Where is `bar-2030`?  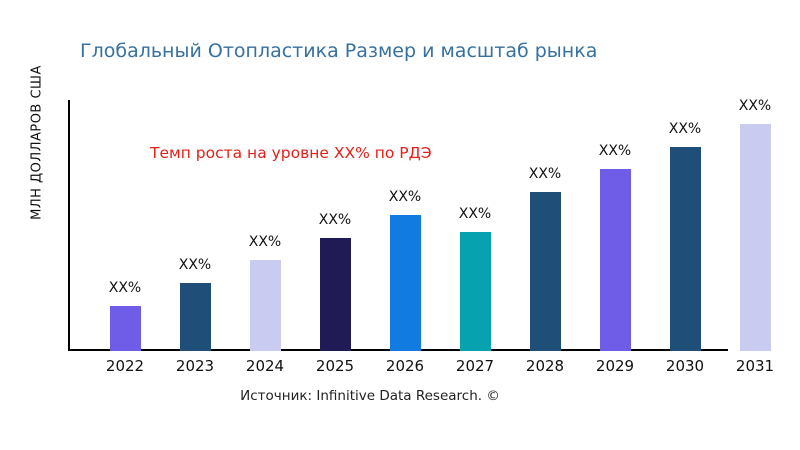 bar-2030 is located at coordinates (685, 248).